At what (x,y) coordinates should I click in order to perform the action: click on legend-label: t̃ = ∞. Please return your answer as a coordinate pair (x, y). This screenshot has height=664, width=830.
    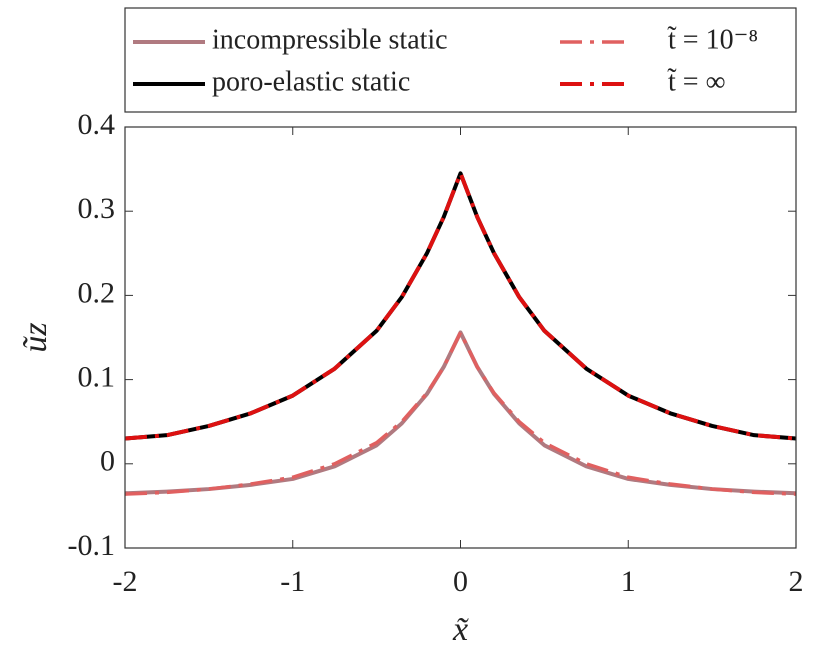
    Looking at the image, I should click on (696, 81).